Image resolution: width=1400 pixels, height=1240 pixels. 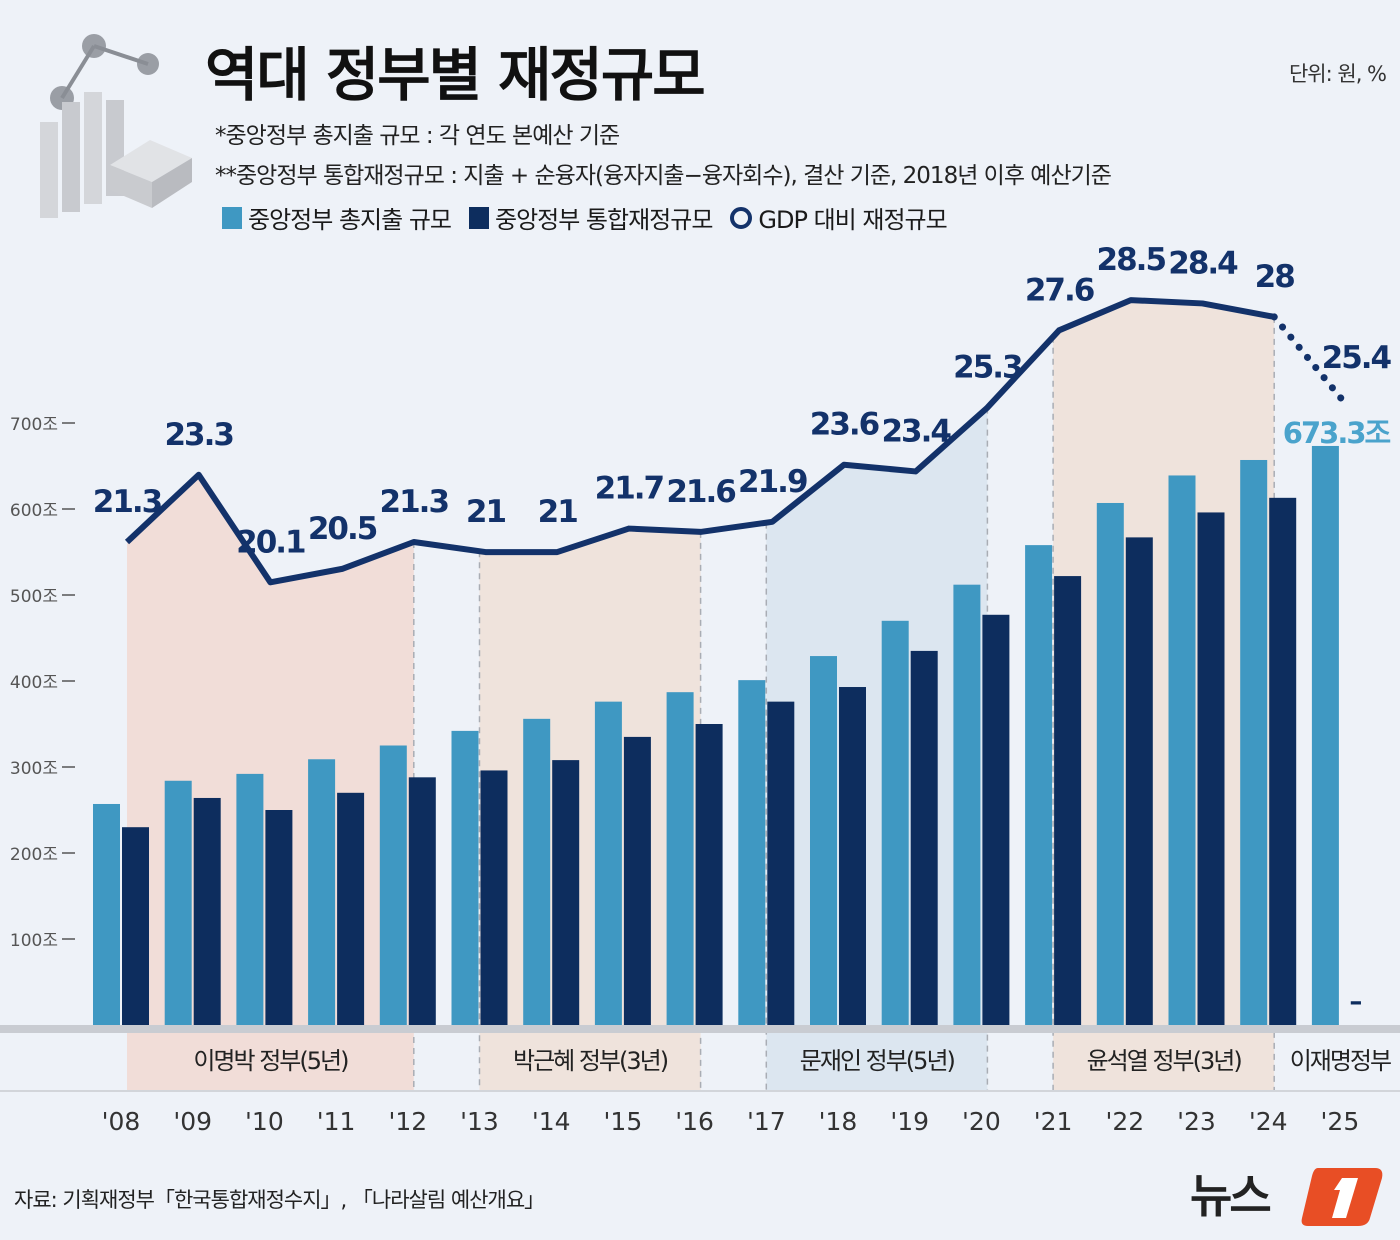 What do you see at coordinates (1131, 260) in the screenshot?
I see `gdp-value-label: 28.5` at bounding box center [1131, 260].